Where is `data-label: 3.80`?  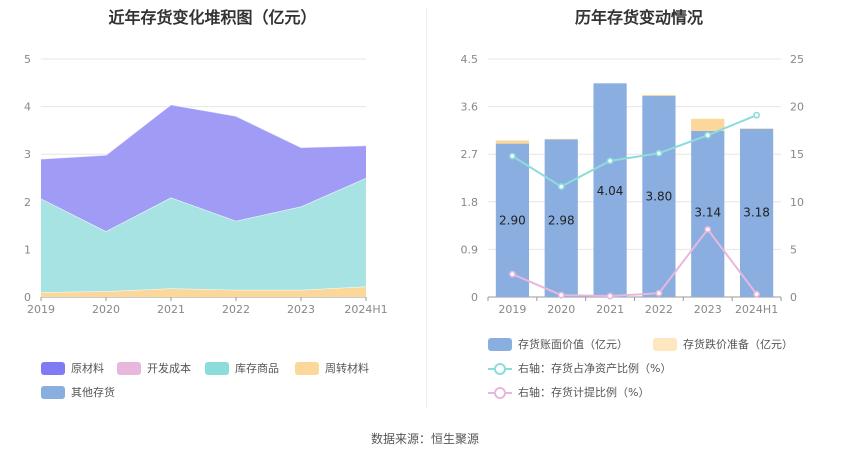 data-label: 3.80 is located at coordinates (659, 197).